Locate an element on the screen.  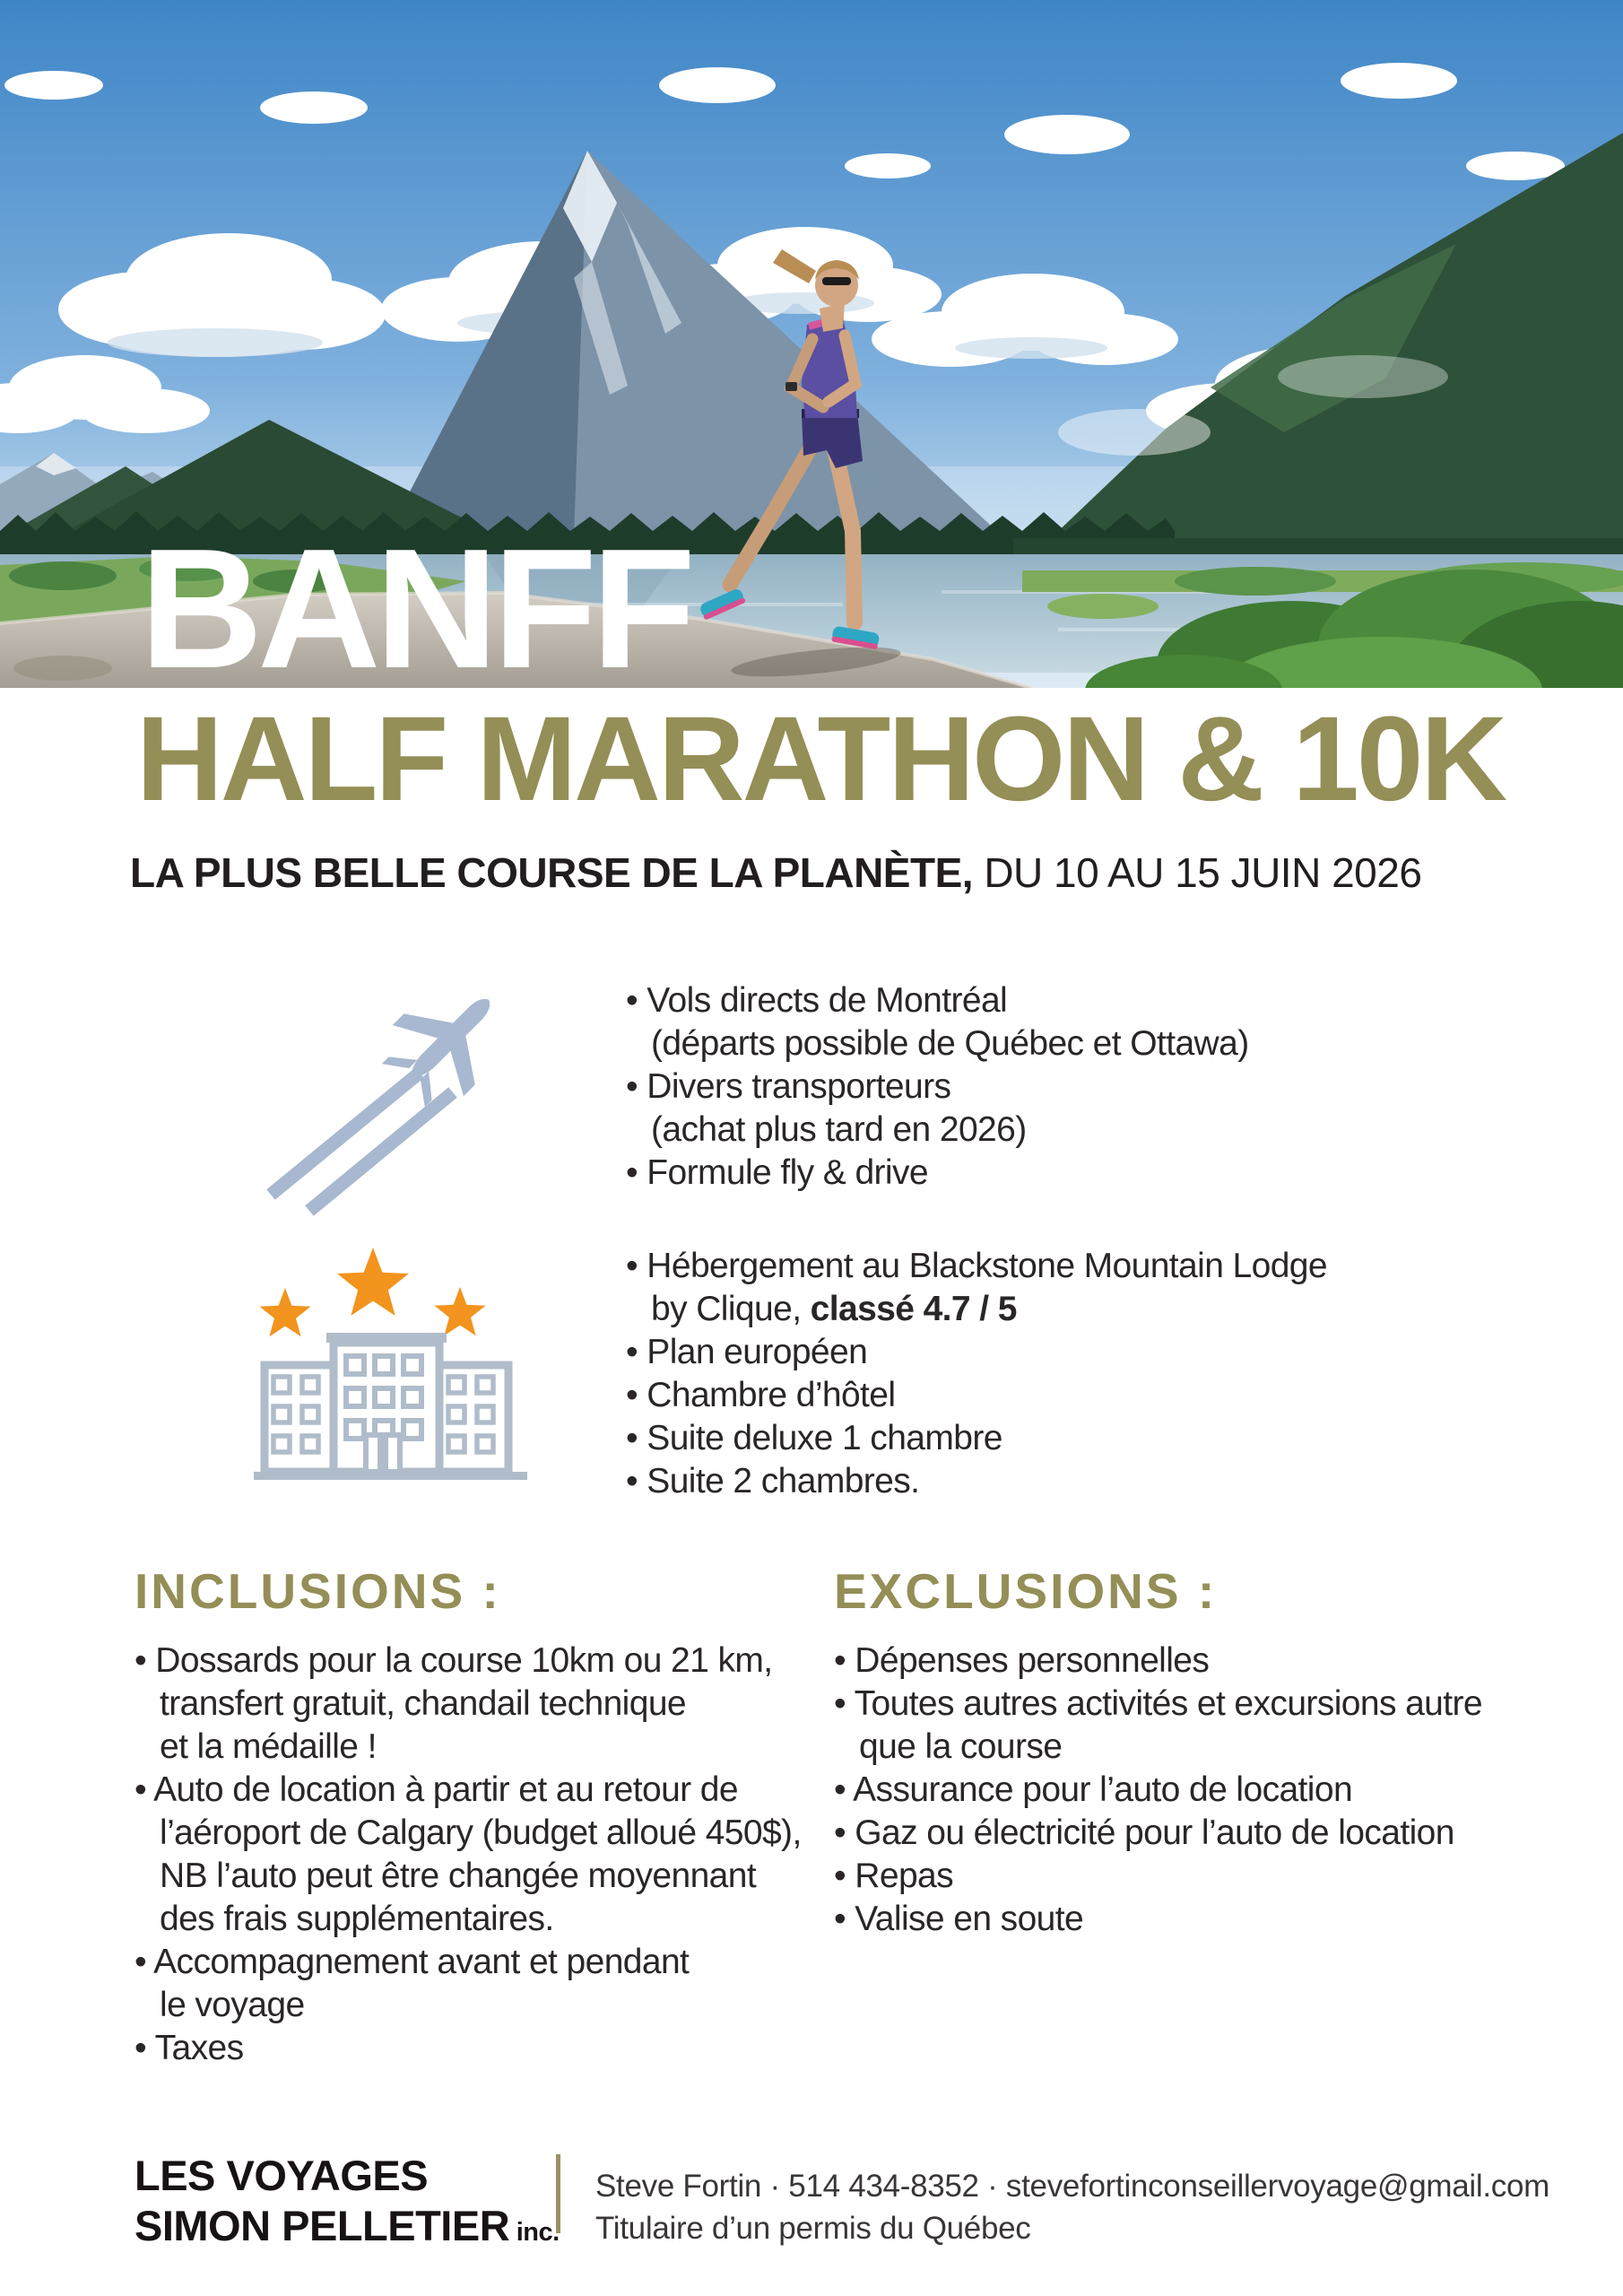
permit-line: Titulaire d’un permis du Québec is located at coordinates (813, 2228).